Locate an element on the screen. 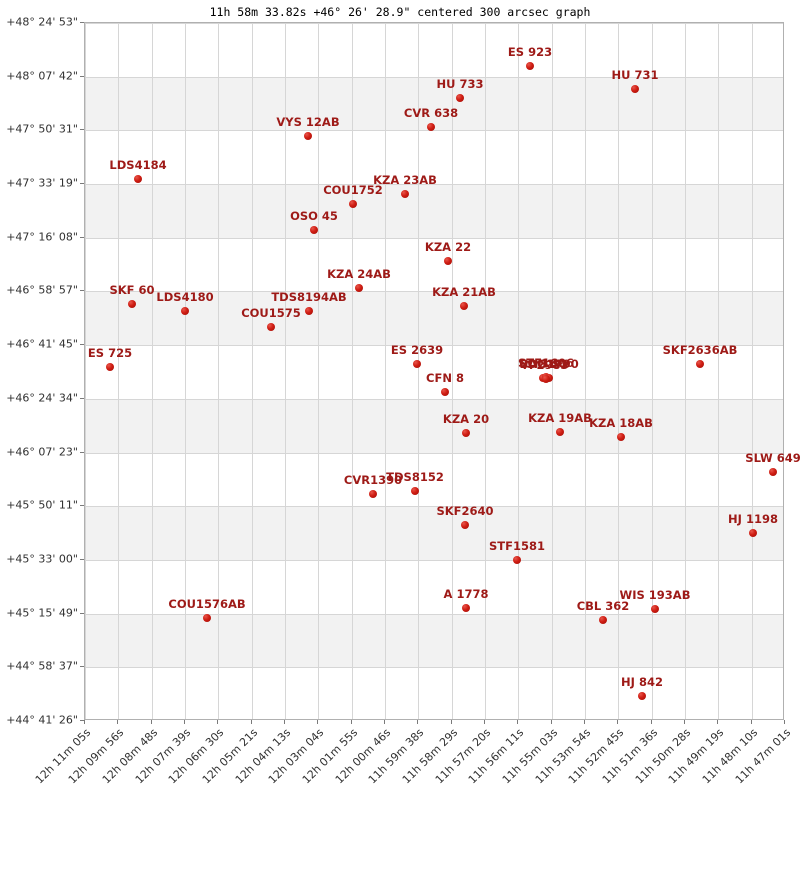 This screenshot has width=800, height=877. star-label: HJ 1198 is located at coordinates (753, 519).